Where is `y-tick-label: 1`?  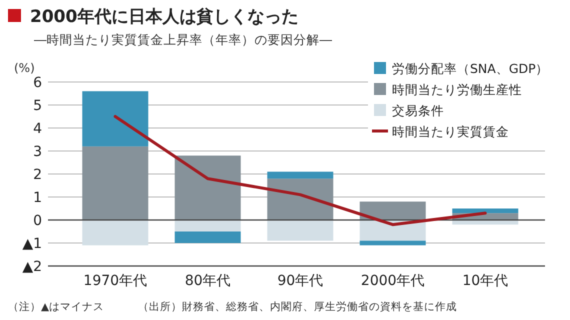
y-tick-label: 1 is located at coordinates (37, 198).